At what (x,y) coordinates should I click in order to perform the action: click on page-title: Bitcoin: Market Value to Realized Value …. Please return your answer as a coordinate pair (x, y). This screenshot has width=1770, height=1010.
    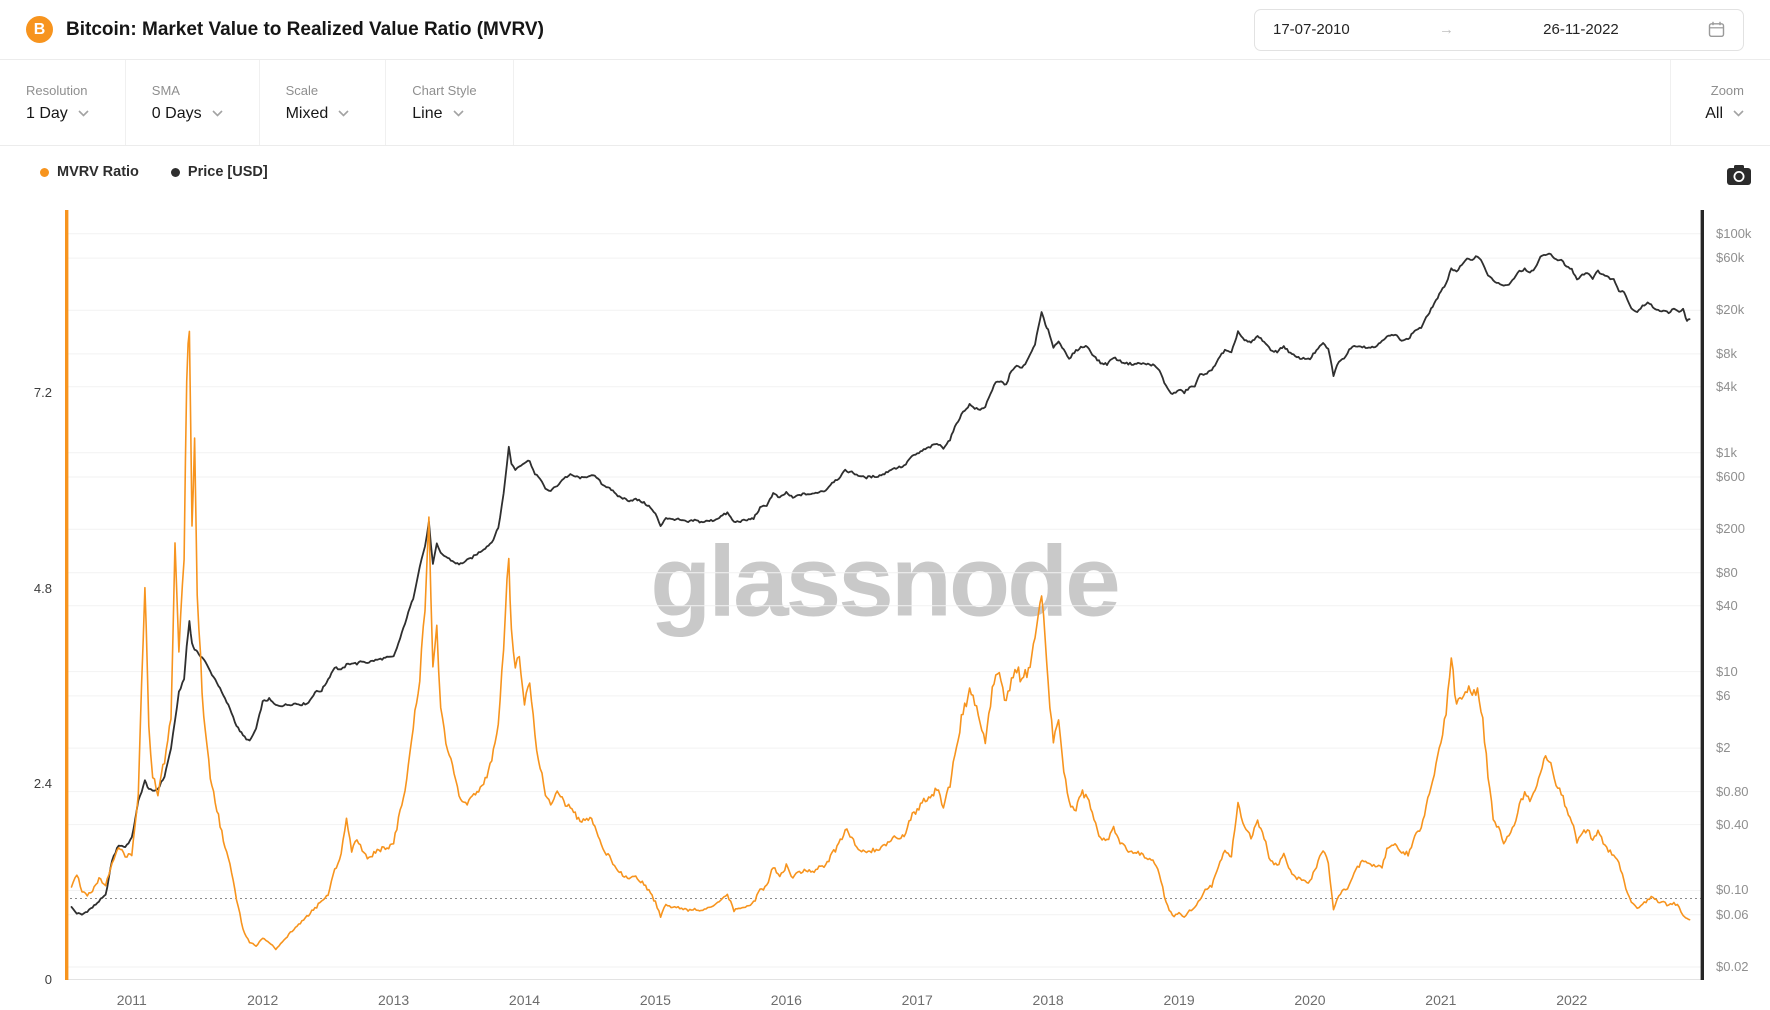
    Looking at the image, I should click on (305, 29).